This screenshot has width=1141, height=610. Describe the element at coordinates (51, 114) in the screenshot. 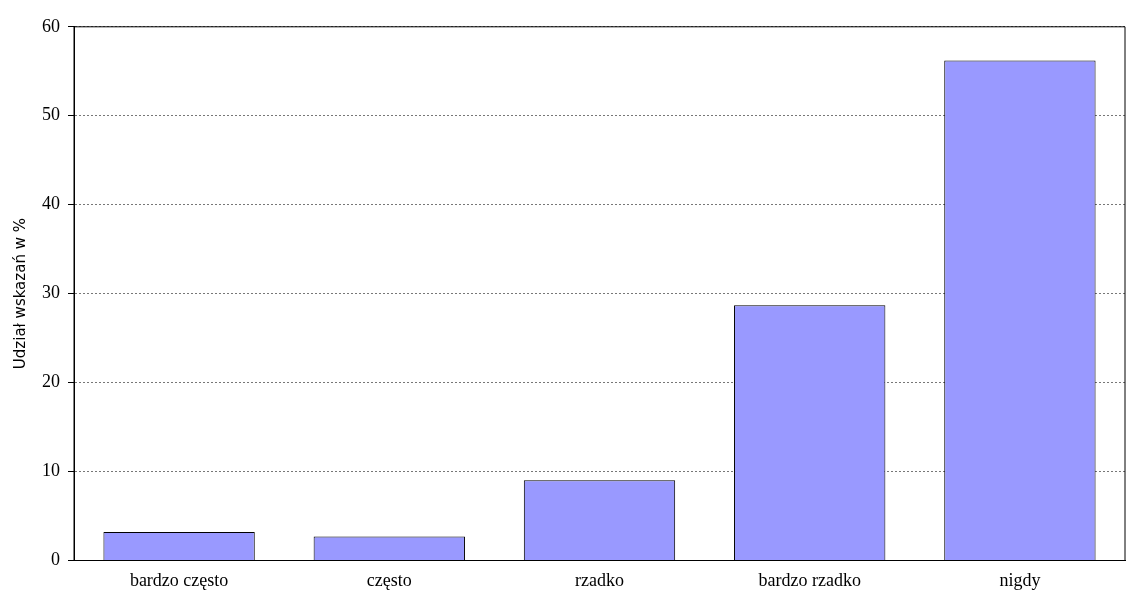

I see `y-tick-label: 50` at that location.